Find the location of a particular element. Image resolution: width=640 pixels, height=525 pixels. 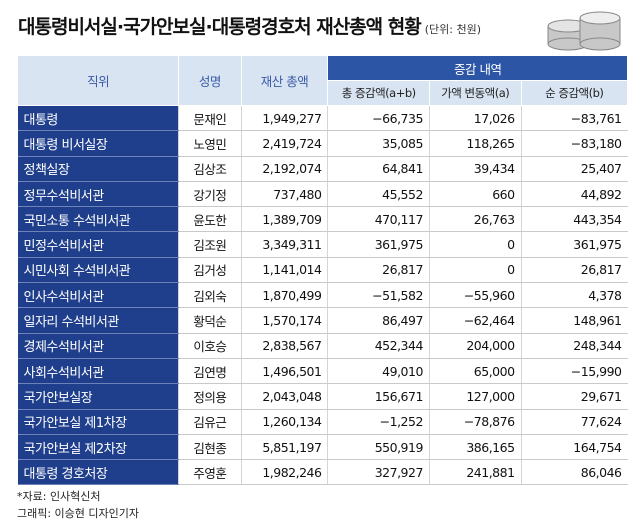

table-row: 정책실장 김상조 2,192,074 64,841 39,434 25,407 is located at coordinates (322, 169).